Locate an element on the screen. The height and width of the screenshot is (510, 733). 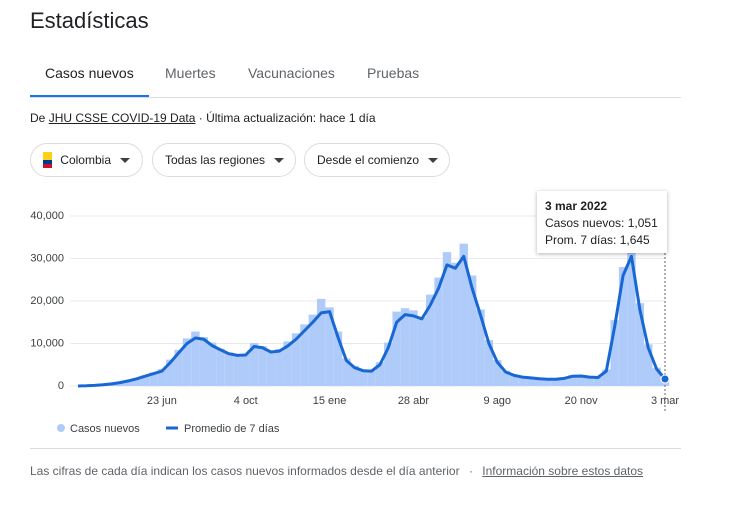
footer-link: Información sobre estos datos is located at coordinates (563, 471).